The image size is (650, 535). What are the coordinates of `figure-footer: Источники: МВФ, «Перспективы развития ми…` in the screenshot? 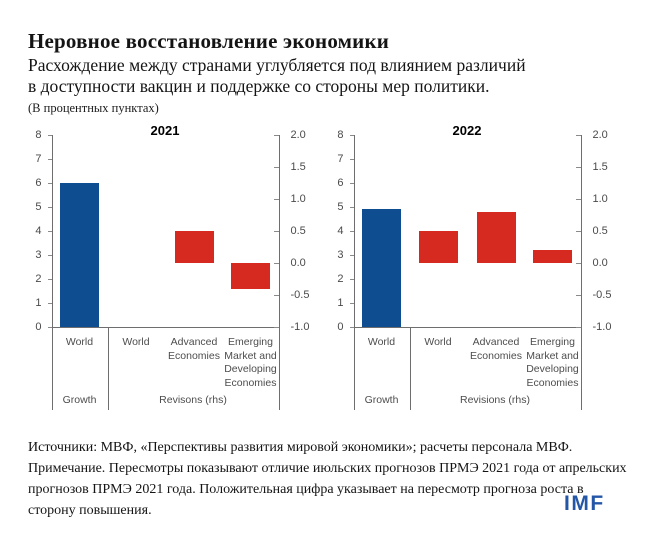 It's located at (331, 479).